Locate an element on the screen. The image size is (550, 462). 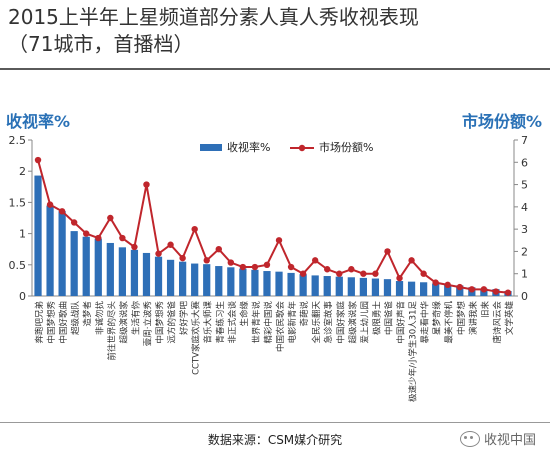
x-tick-label: 中国农民歌会 is located at coordinates (280, 327).